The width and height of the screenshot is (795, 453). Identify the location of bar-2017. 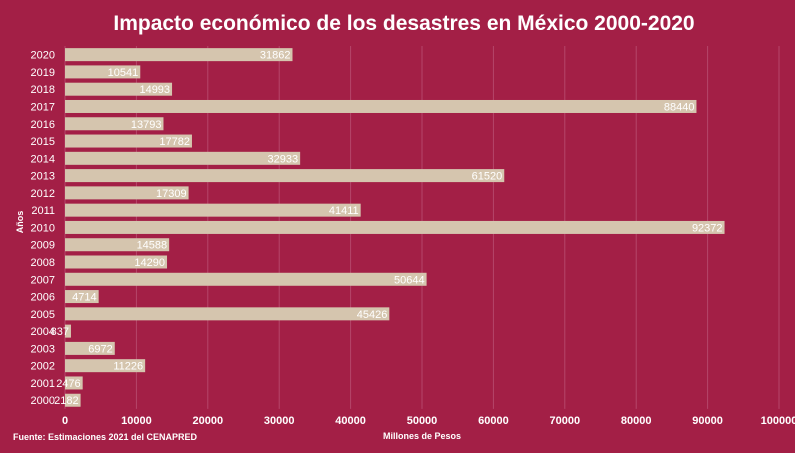
(381, 106).